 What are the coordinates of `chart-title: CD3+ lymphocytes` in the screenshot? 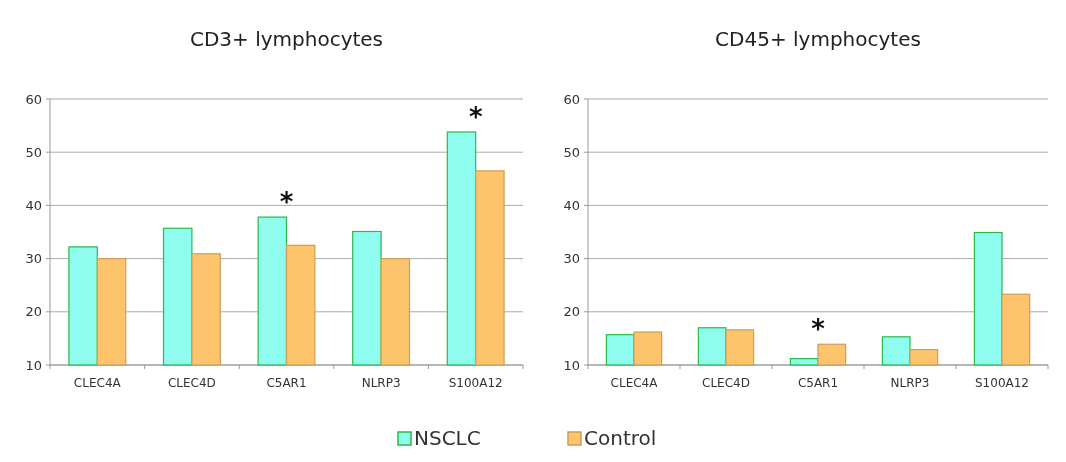 It's located at (286, 39).